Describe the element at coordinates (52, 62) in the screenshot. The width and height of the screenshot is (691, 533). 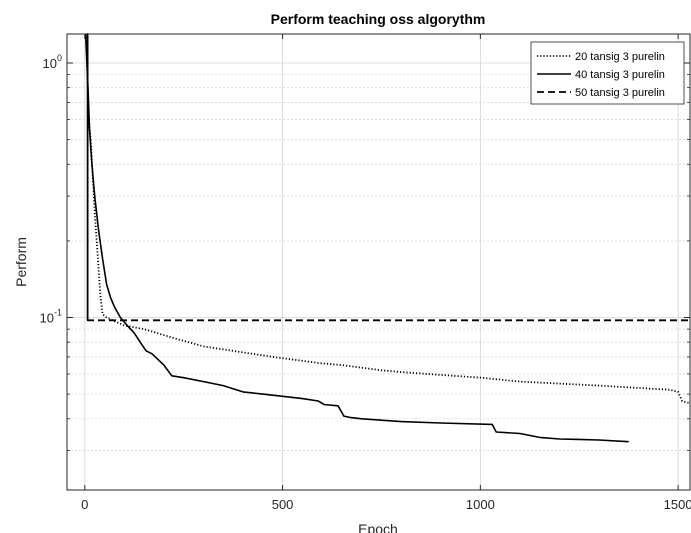
I see `y-tick-label: 10⁰` at that location.